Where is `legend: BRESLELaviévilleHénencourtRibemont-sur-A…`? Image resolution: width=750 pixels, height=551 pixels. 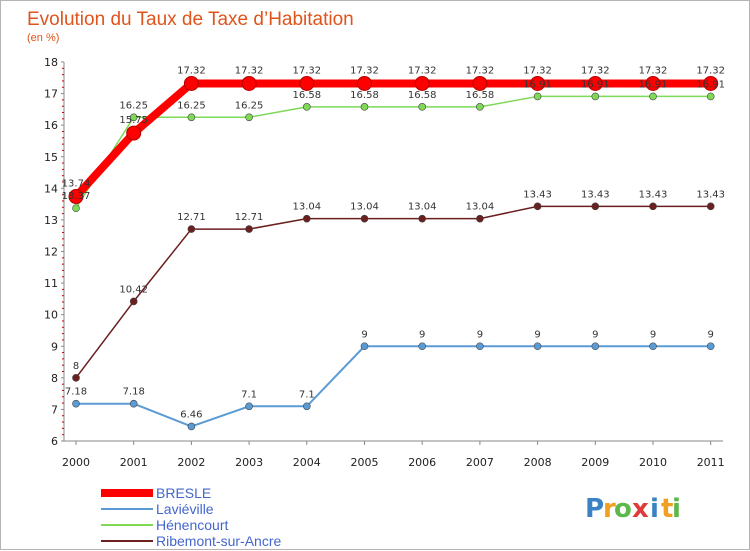 legend: BRESLELaviévilleHénencourtRibemont-sur-A… is located at coordinates (191, 517).